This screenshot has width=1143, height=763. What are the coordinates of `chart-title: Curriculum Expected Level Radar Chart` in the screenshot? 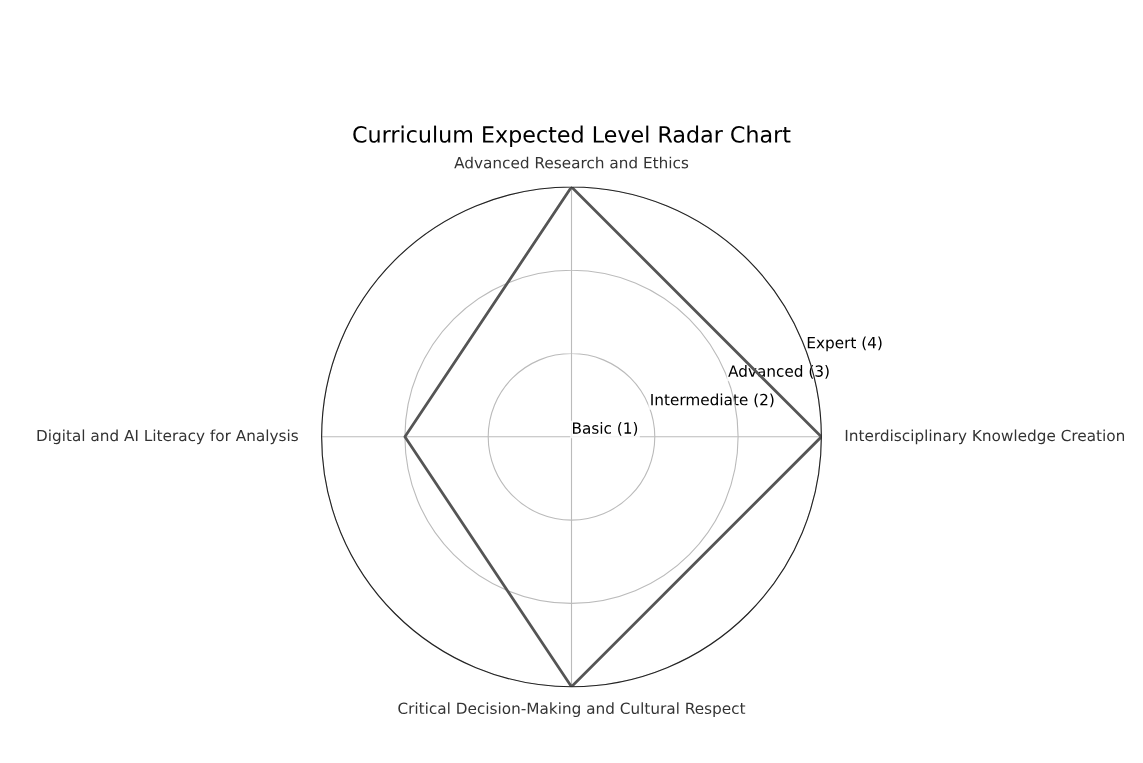 It's located at (572, 136).